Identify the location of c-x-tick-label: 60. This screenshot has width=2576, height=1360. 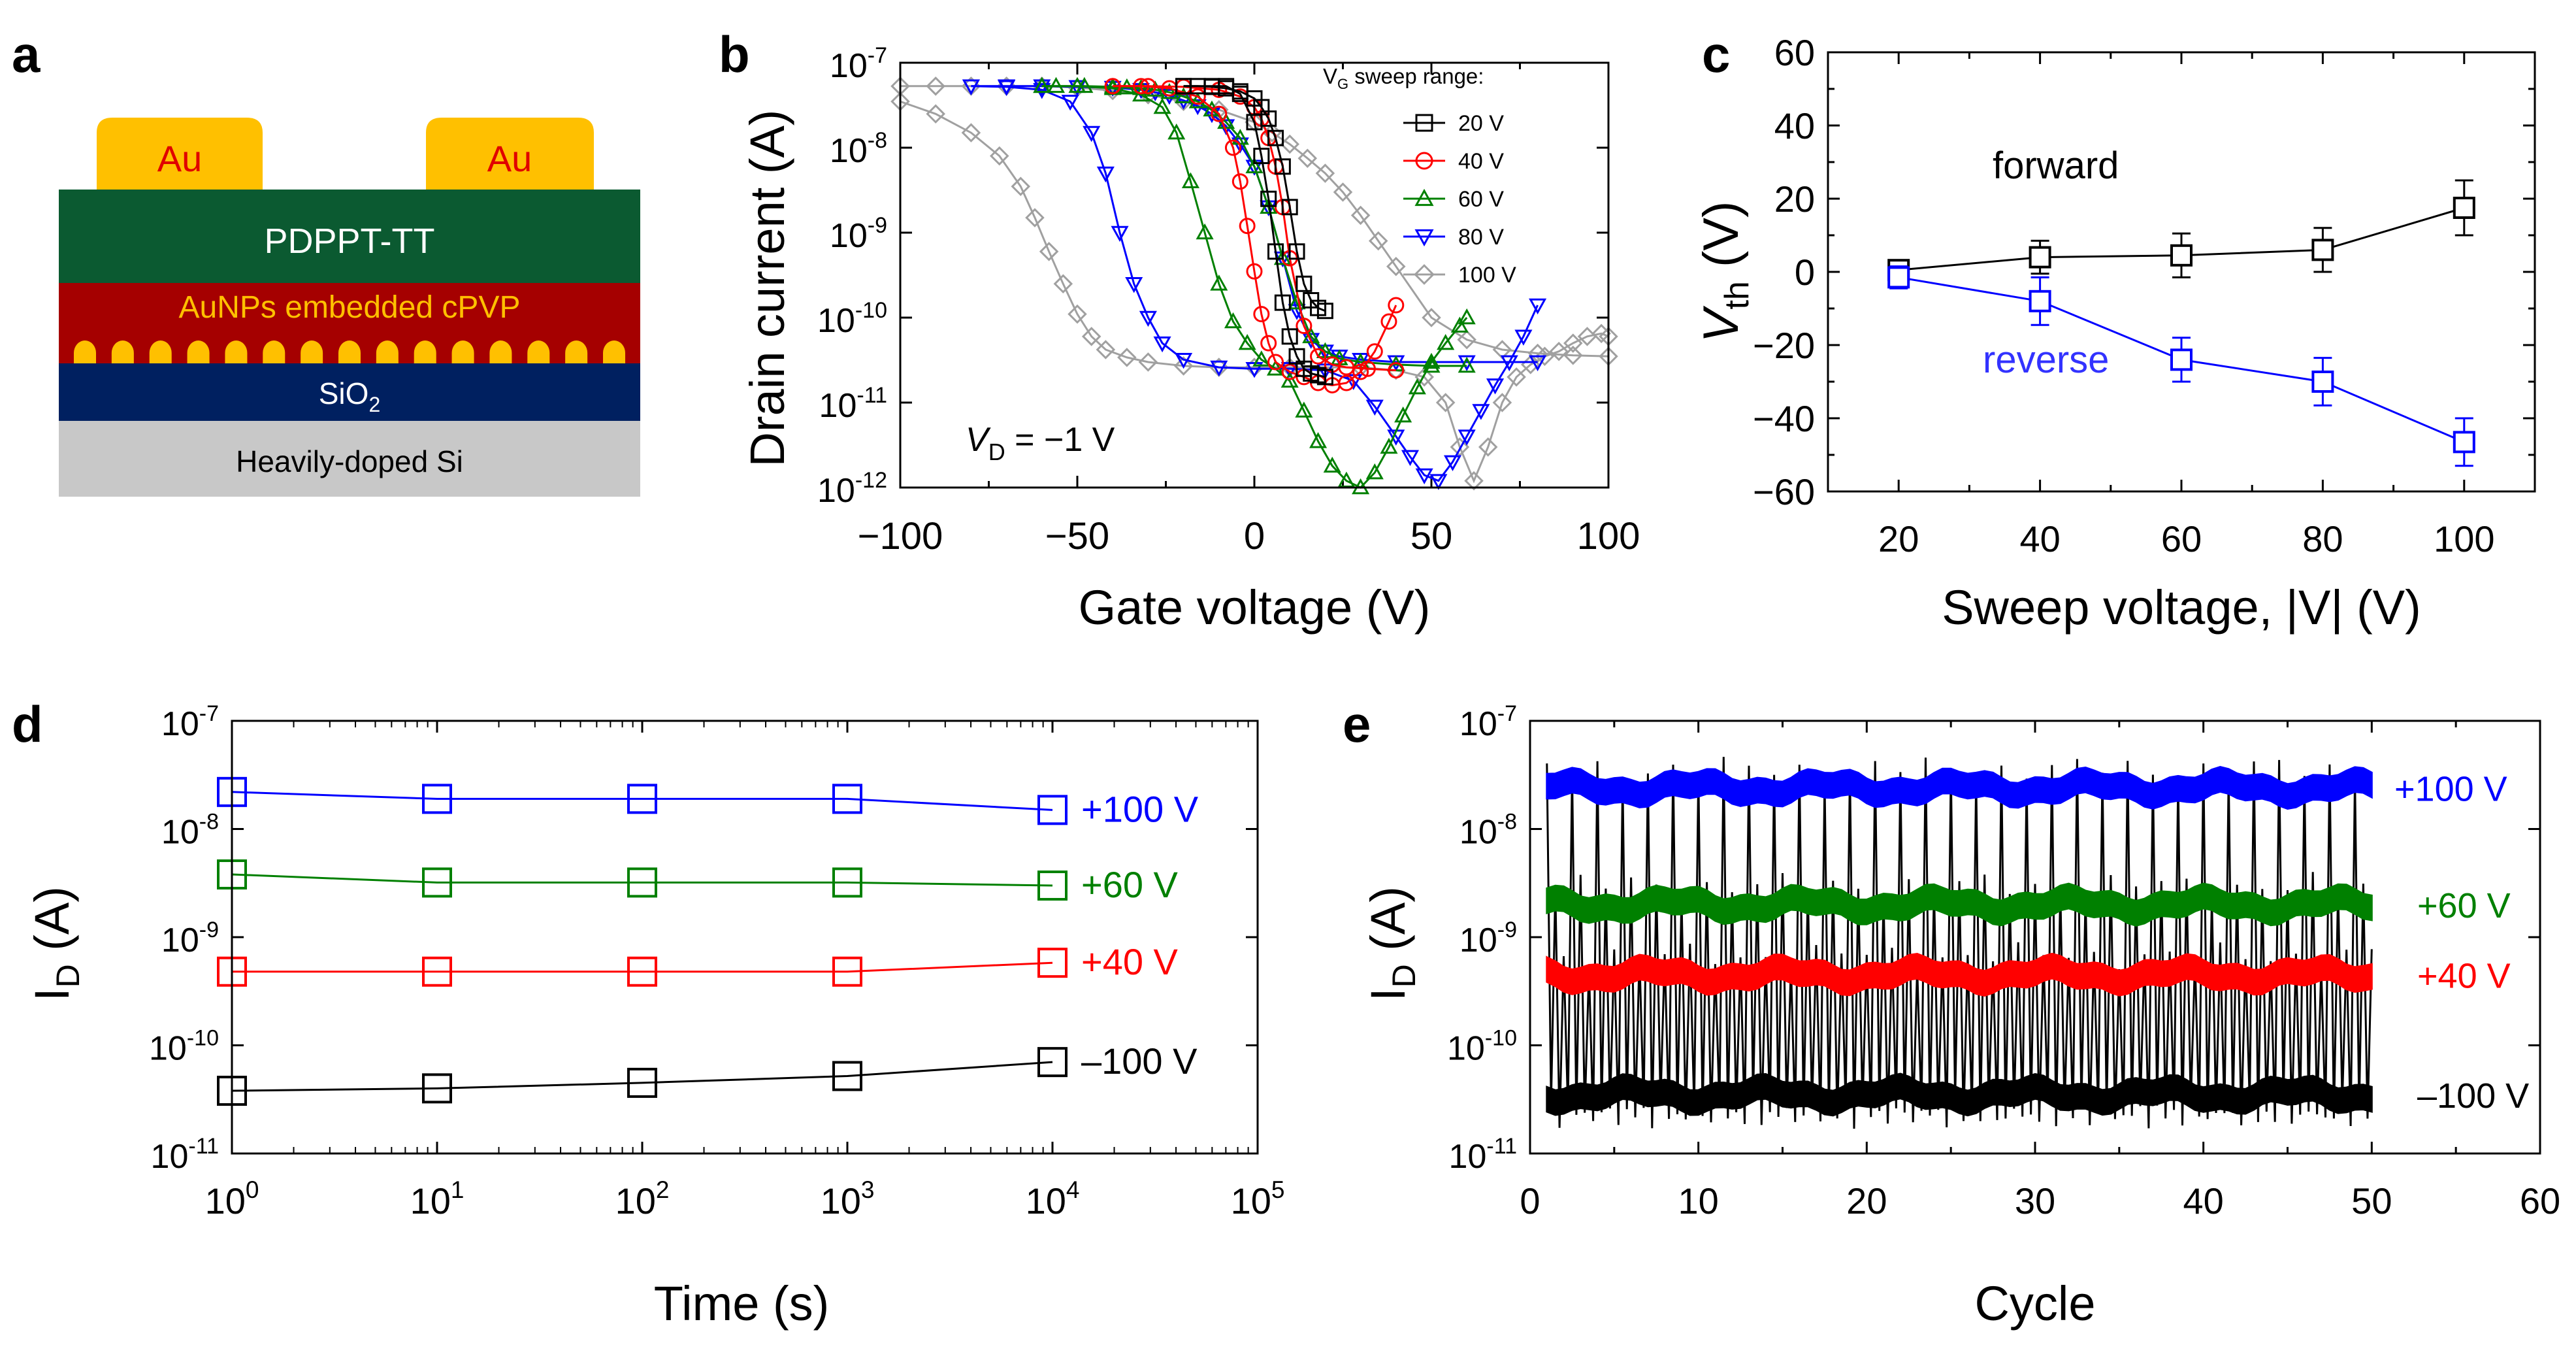
(2181, 538).